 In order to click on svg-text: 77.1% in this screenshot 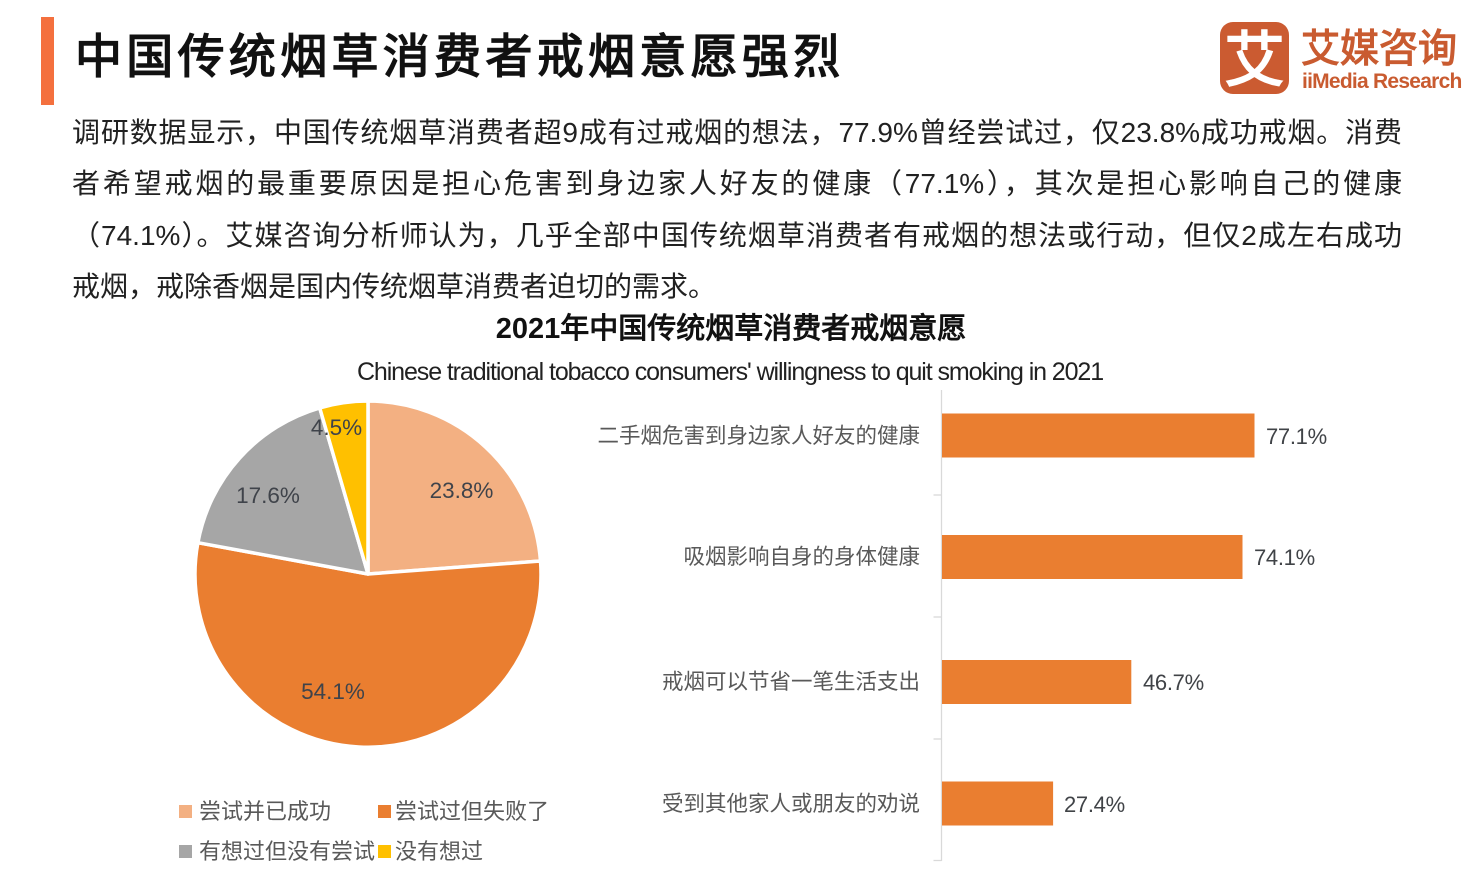, I will do `click(1296, 436)`.